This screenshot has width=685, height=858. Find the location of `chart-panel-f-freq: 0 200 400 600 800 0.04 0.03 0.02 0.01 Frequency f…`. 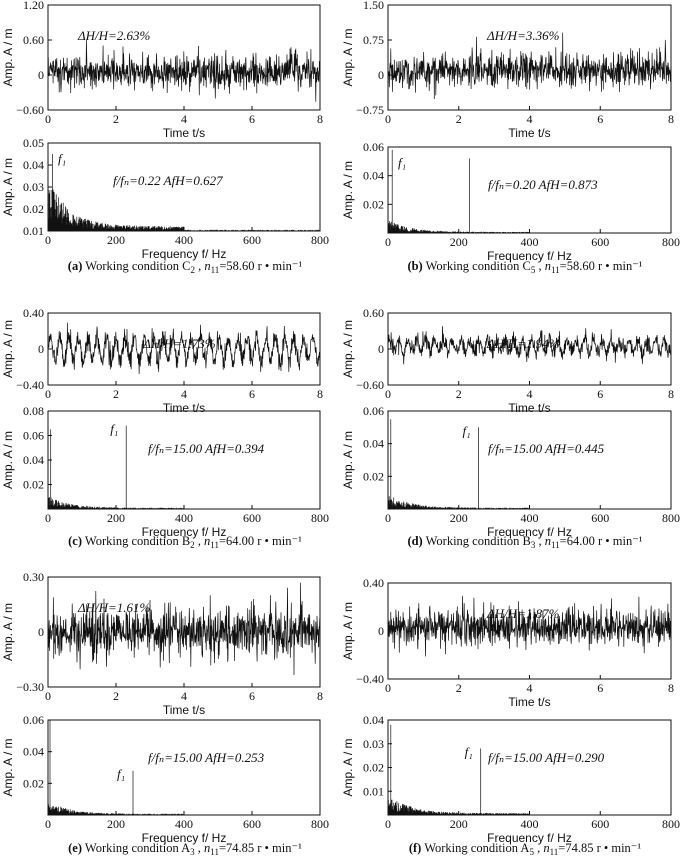

chart-panel-f-freq: 0 200 400 600 800 0.04 0.03 0.02 0.01 Frequency f… is located at coordinates (510, 779).